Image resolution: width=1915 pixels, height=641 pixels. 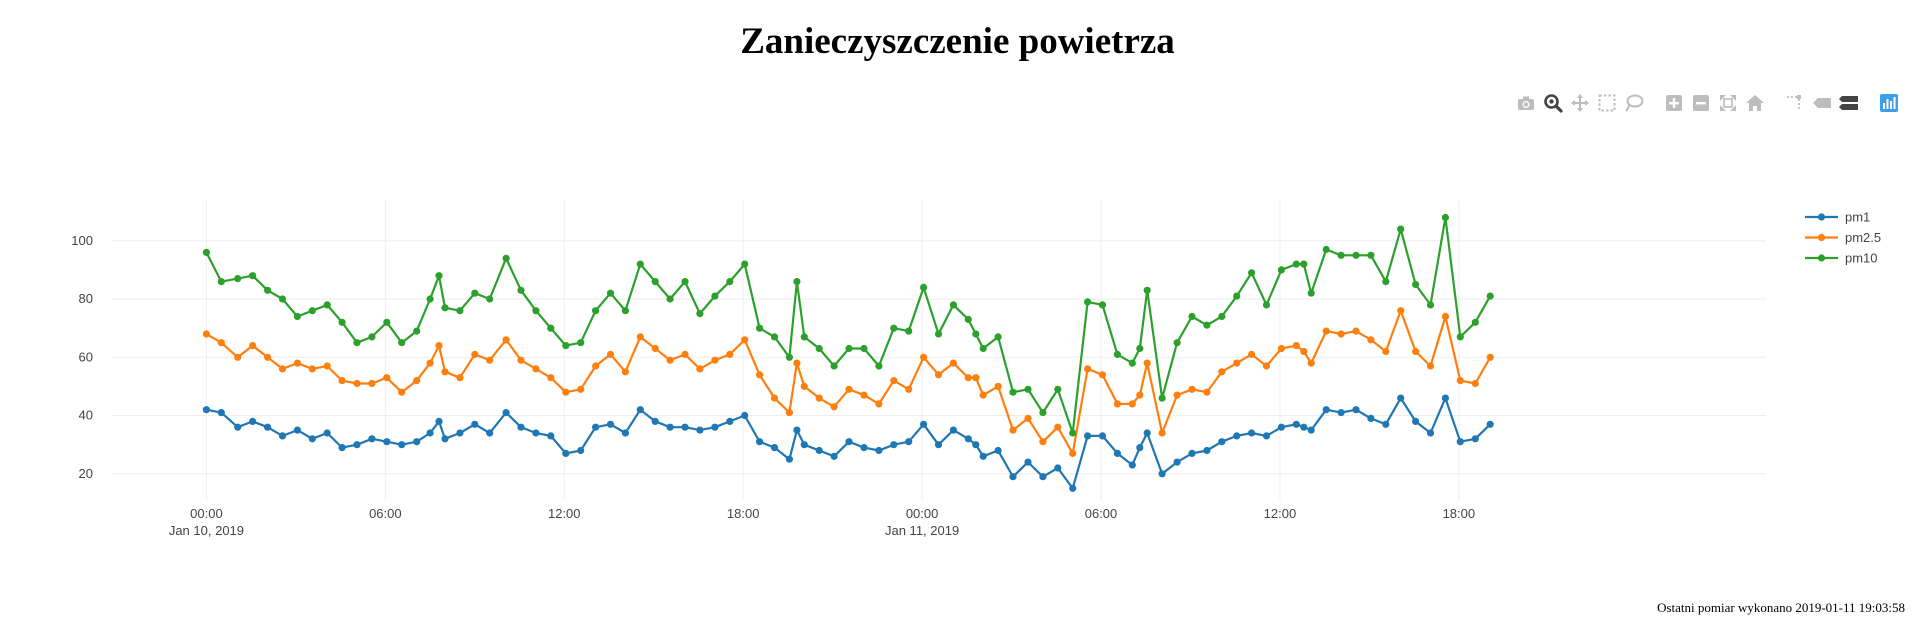 What do you see at coordinates (1795, 103) in the screenshot?
I see `spike-lines-icon` at bounding box center [1795, 103].